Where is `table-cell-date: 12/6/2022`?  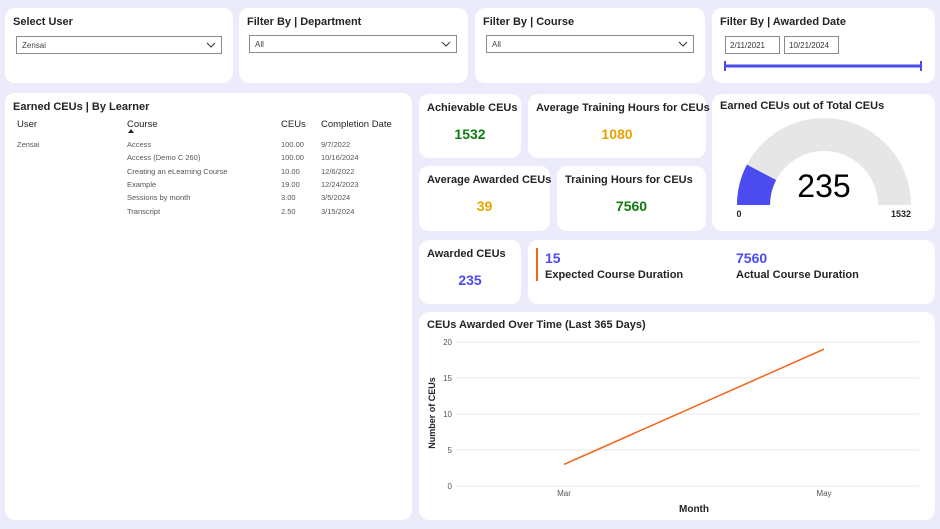 table-cell-date: 12/6/2022 is located at coordinates (338, 171).